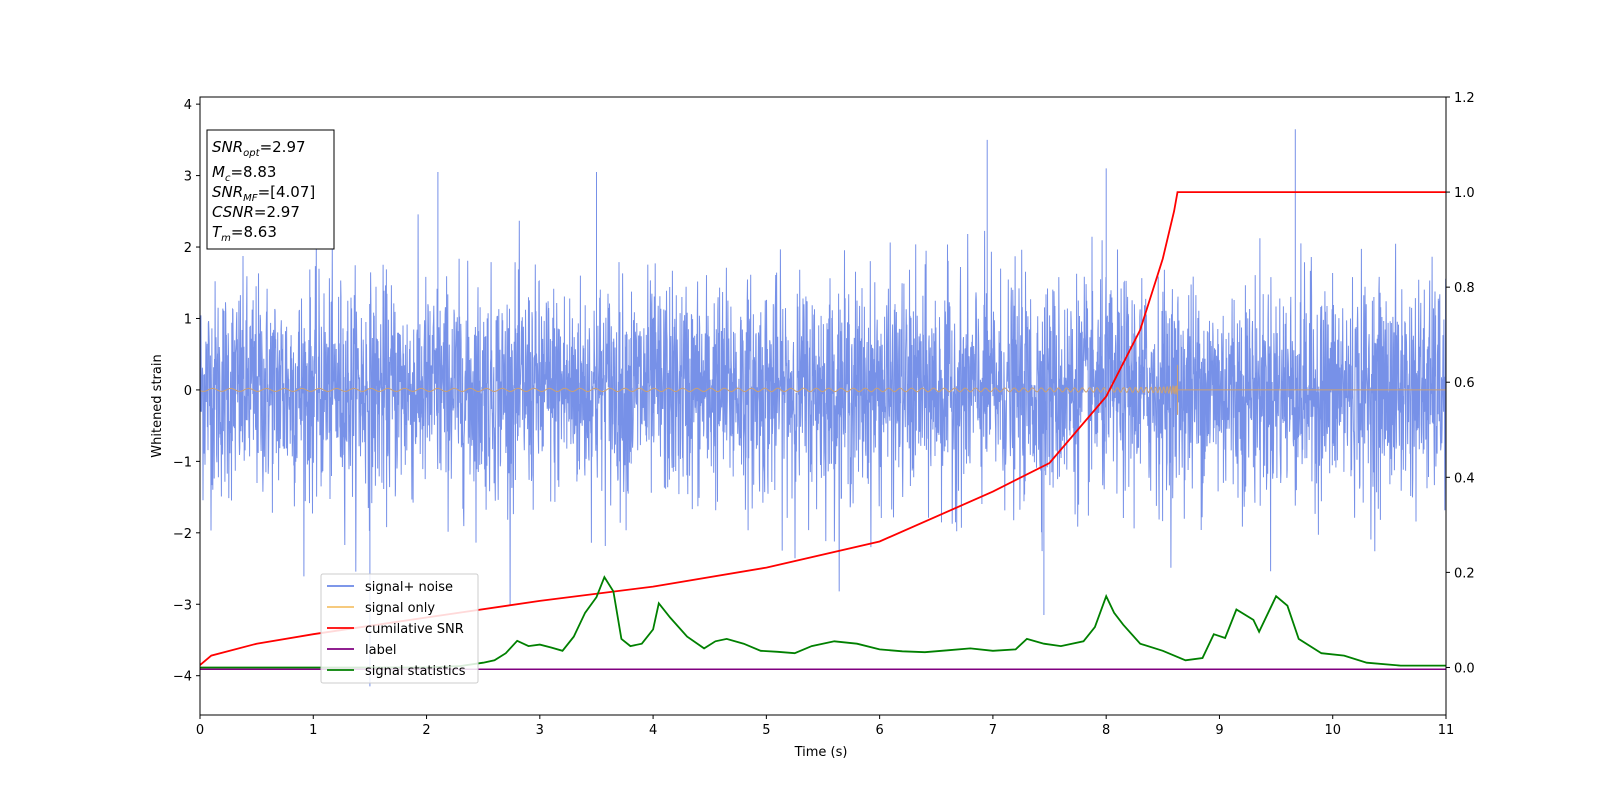  I want to click on x-tick-label: 10, so click(1332, 730).